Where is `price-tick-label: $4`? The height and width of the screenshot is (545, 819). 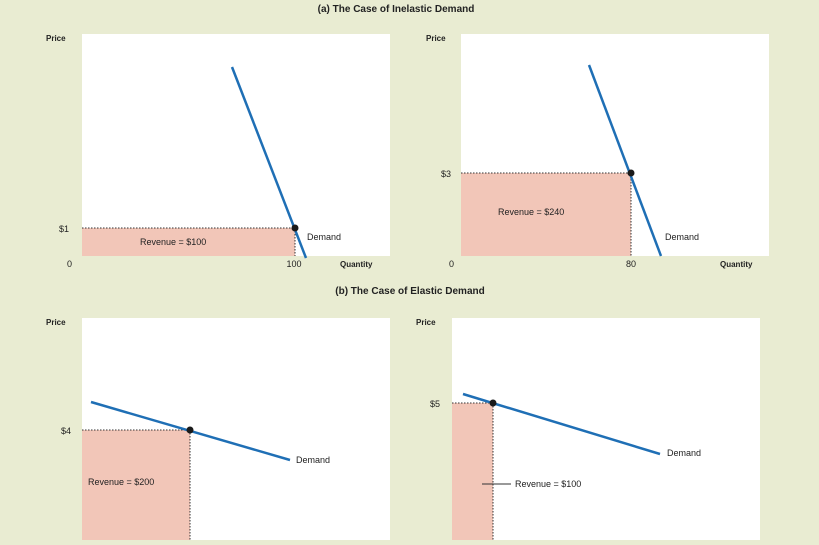
price-tick-label: $4 is located at coordinates (66, 431).